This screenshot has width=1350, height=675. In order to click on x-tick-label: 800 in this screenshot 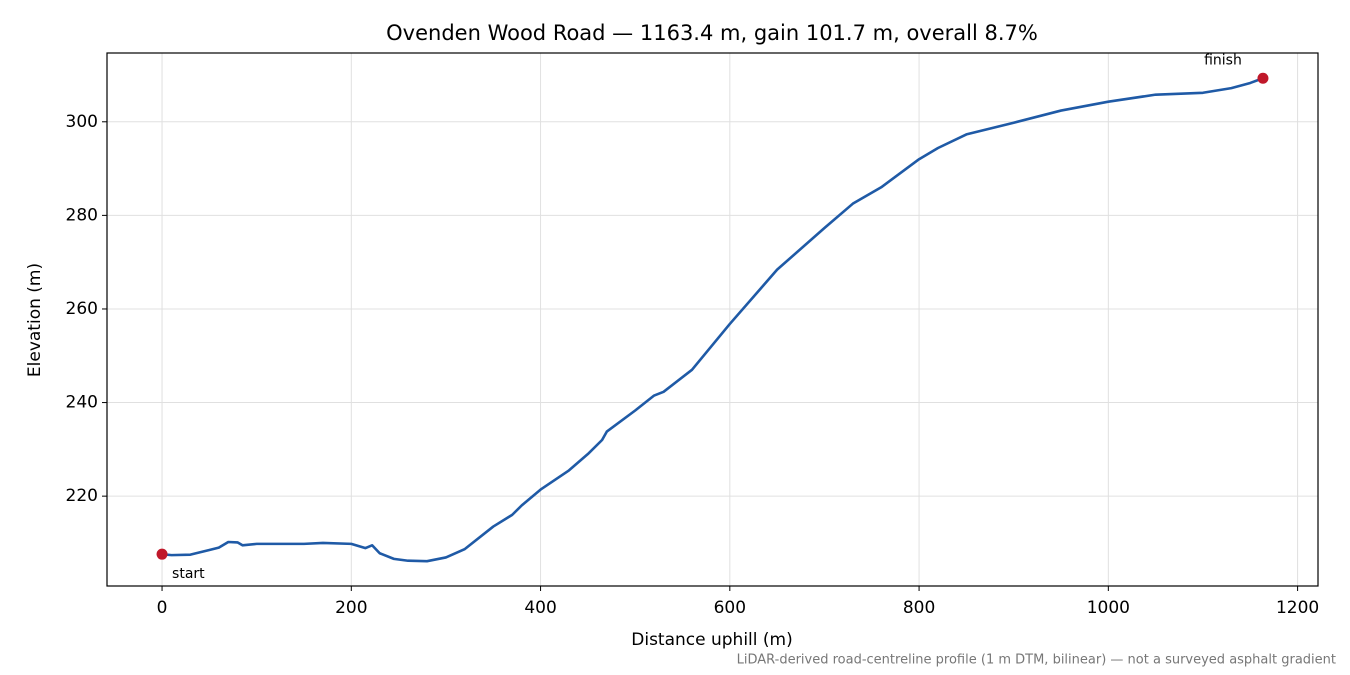, I will do `click(919, 608)`.